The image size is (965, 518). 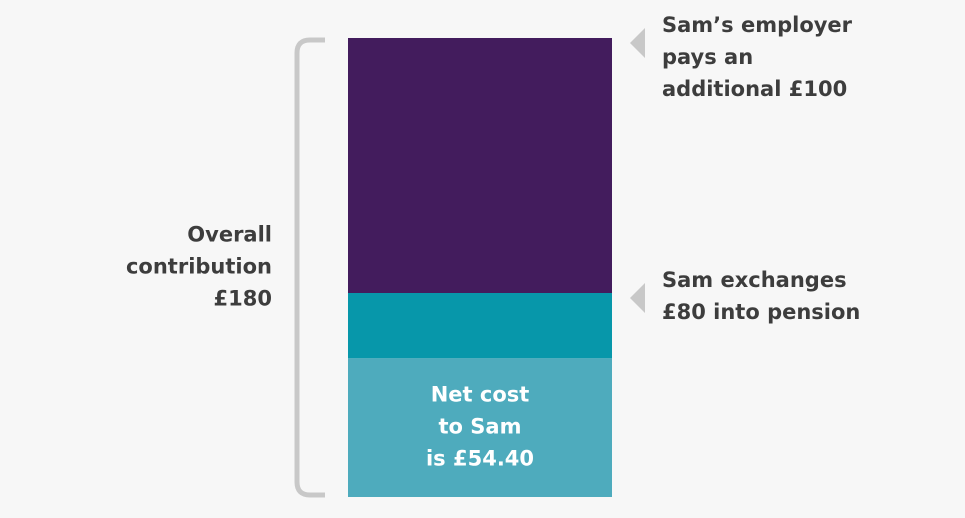 What do you see at coordinates (199, 267) in the screenshot?
I see `total-label: contribution` at bounding box center [199, 267].